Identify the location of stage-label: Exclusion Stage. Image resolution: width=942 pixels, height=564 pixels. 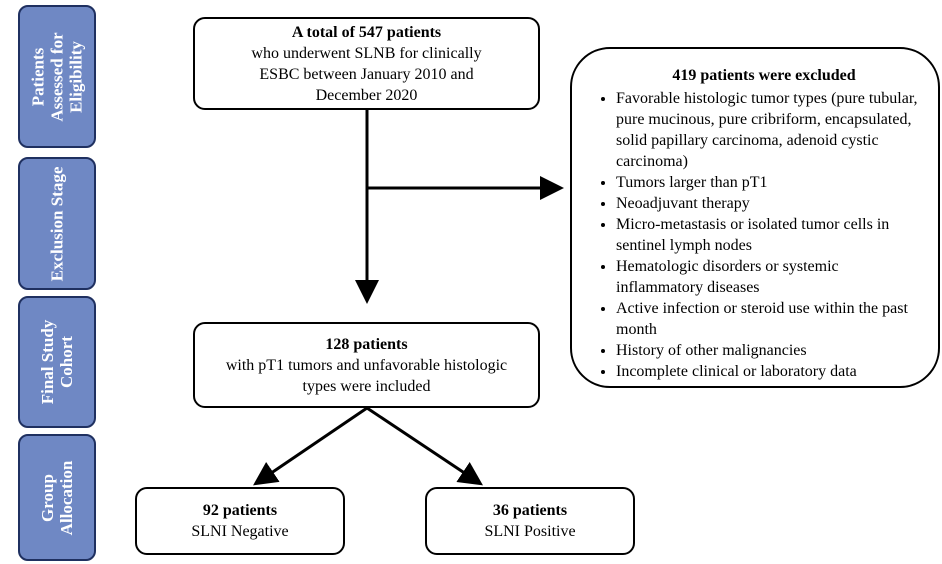
(57, 223).